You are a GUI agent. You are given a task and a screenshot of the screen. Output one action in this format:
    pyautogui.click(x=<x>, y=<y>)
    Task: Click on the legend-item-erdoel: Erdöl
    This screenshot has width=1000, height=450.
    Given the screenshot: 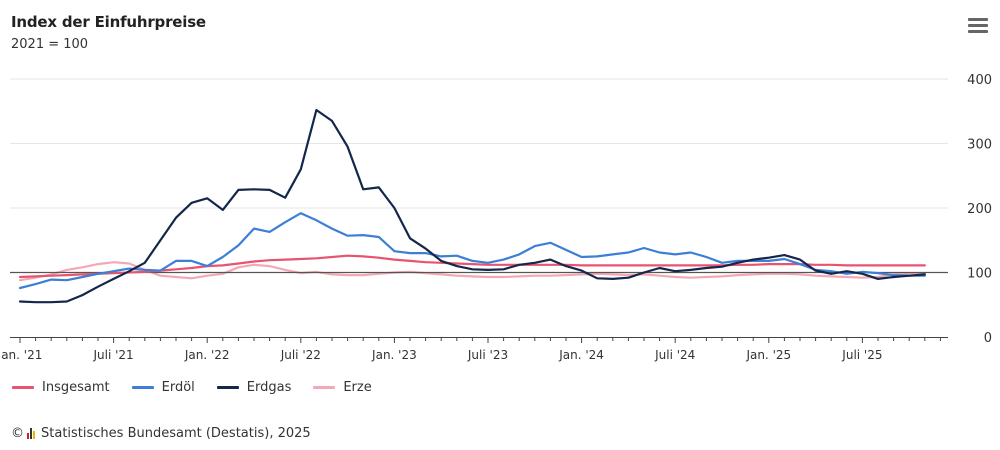 What is the action you would take?
    pyautogui.click(x=163, y=387)
    